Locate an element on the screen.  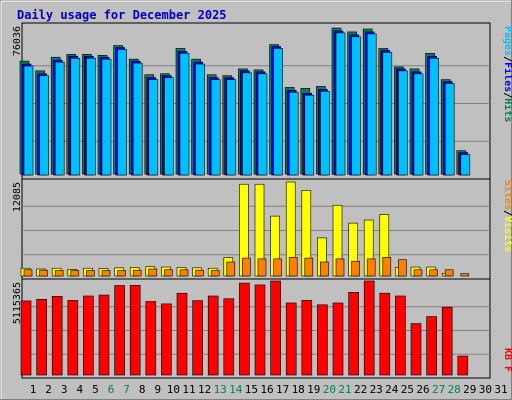
day-label: 27 is located at coordinates (438, 389).